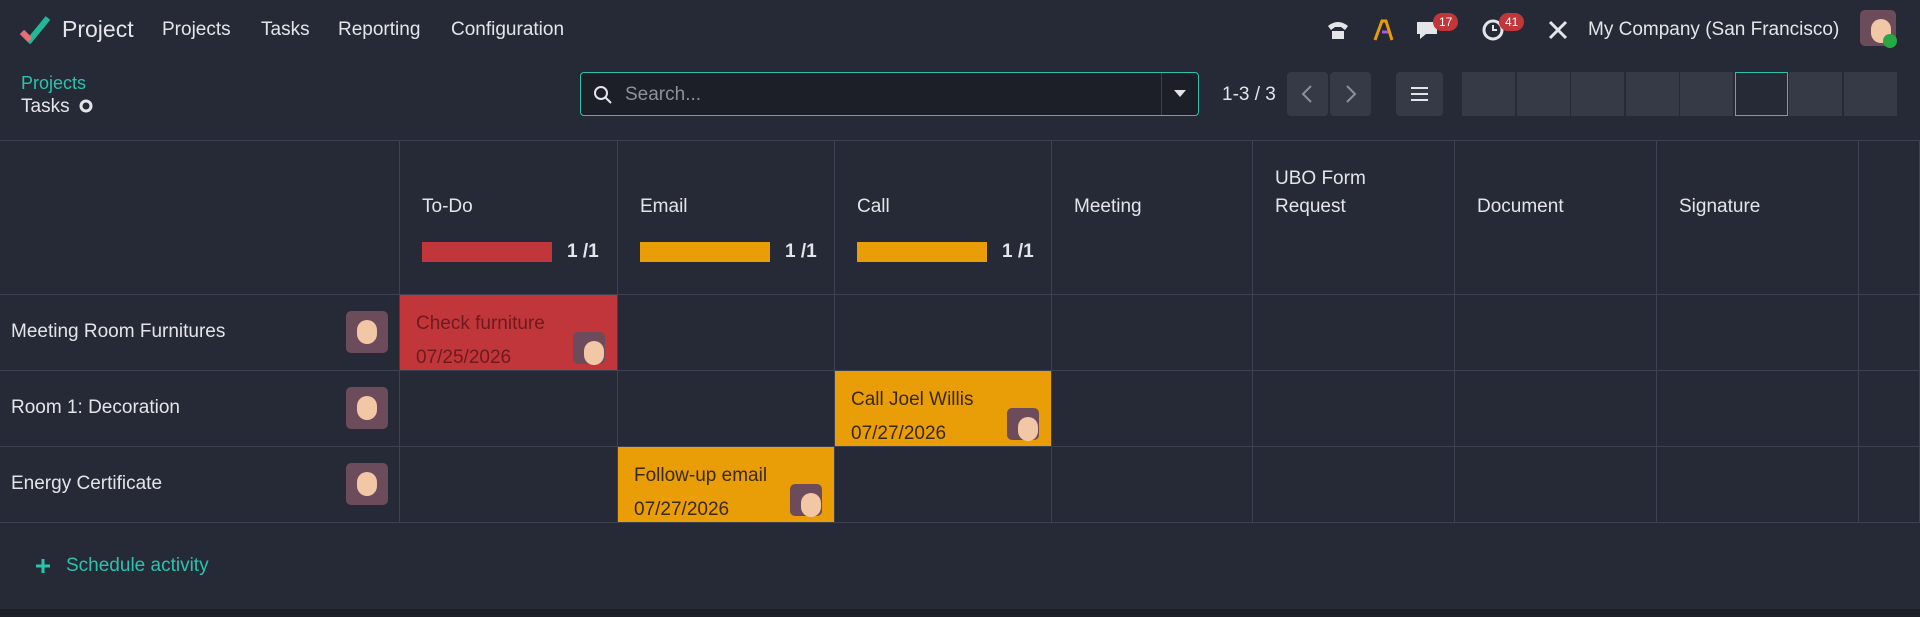  I want to click on column-header: Signature, so click(1758, 218).